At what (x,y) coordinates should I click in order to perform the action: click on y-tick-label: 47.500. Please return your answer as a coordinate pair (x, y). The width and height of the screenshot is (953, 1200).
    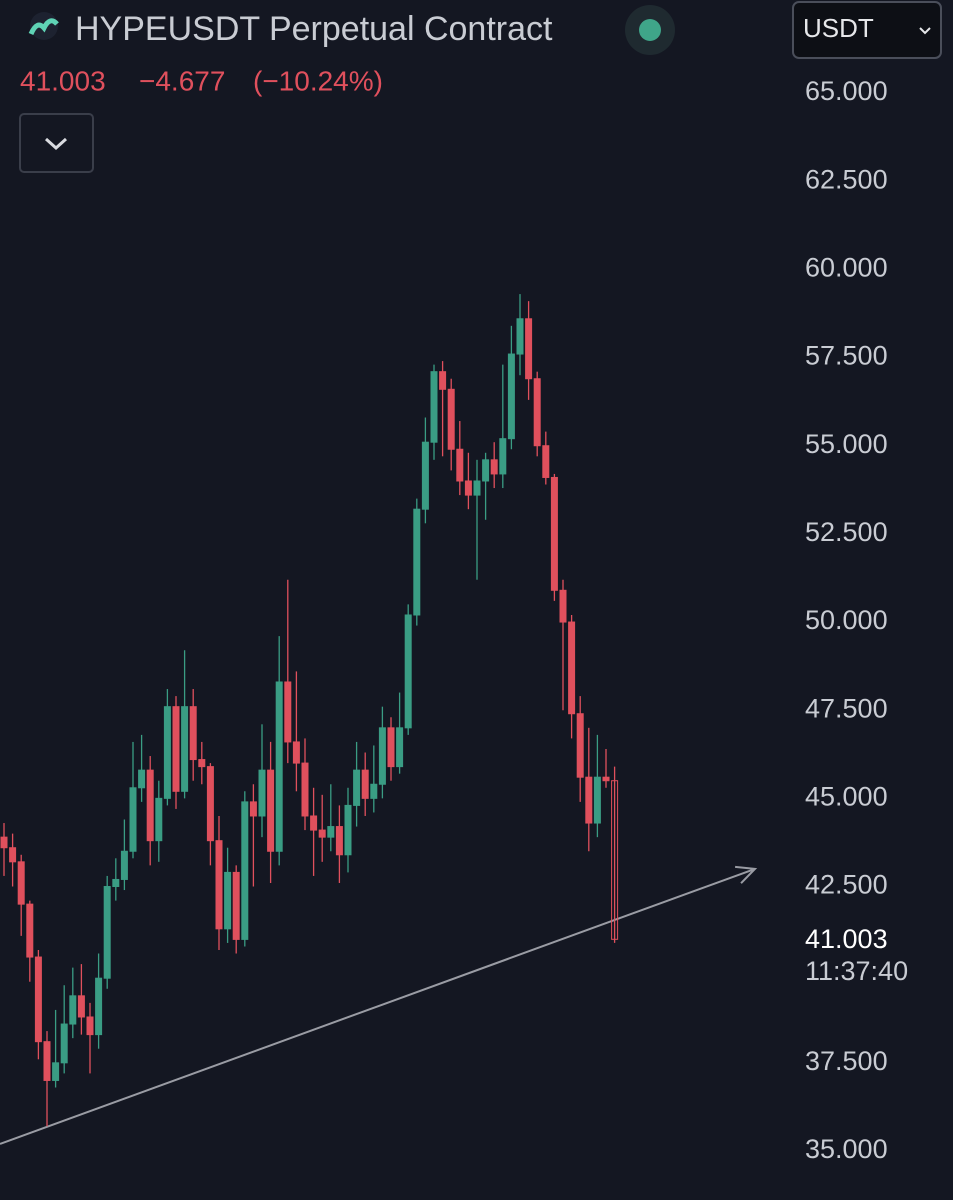
    Looking at the image, I should click on (846, 708).